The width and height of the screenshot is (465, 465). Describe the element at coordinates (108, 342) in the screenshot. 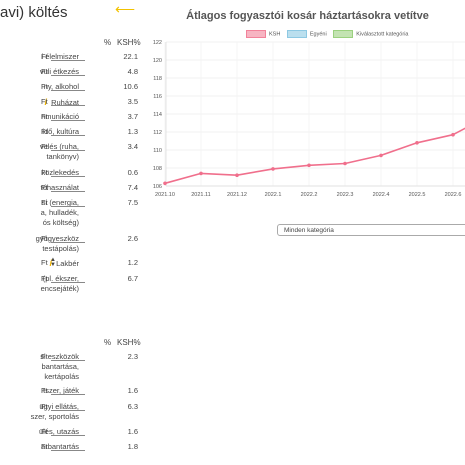

I see `pct-column-header-2: %` at that location.